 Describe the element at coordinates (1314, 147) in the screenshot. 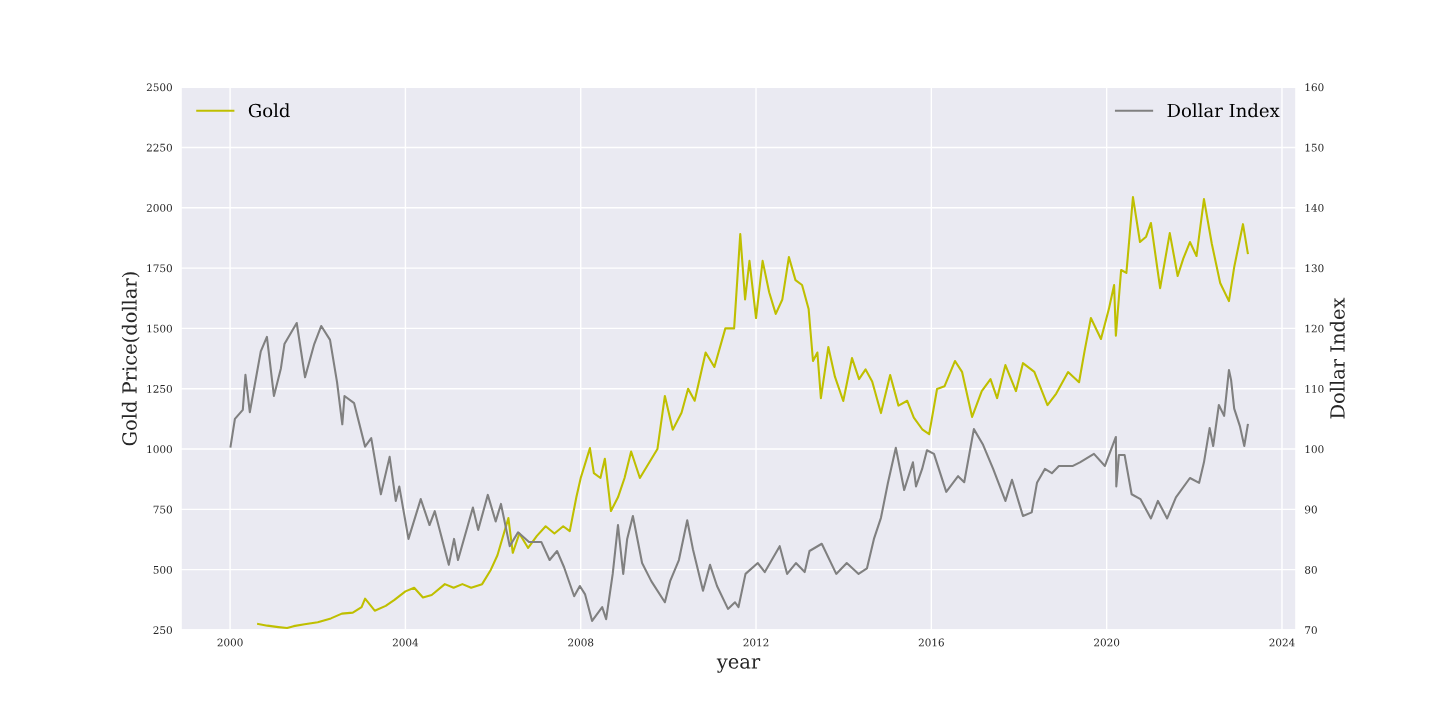

I see `y2-tick-label: 150` at that location.